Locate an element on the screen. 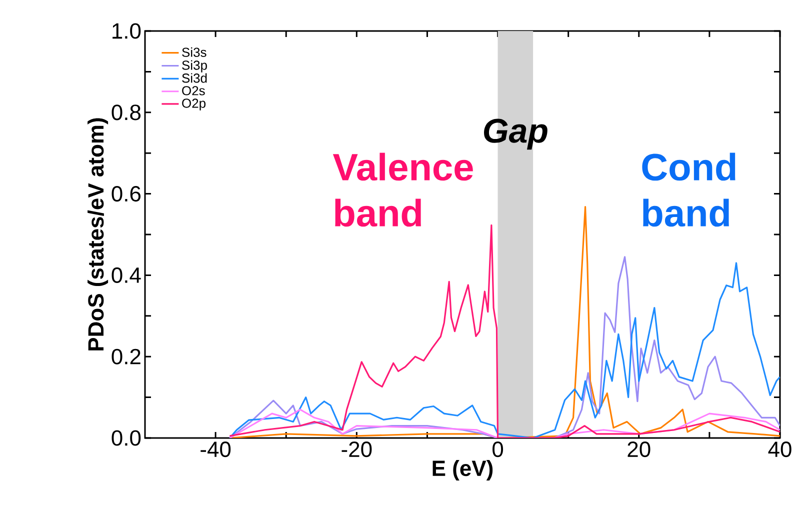 The height and width of the screenshot is (528, 802). legend-label: O2p is located at coordinates (194, 104).